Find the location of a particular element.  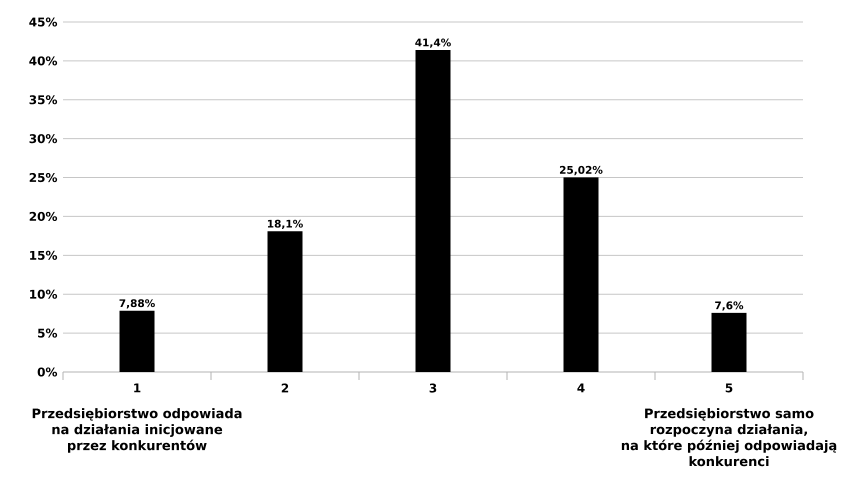

data-label: 25,02% is located at coordinates (581, 171).